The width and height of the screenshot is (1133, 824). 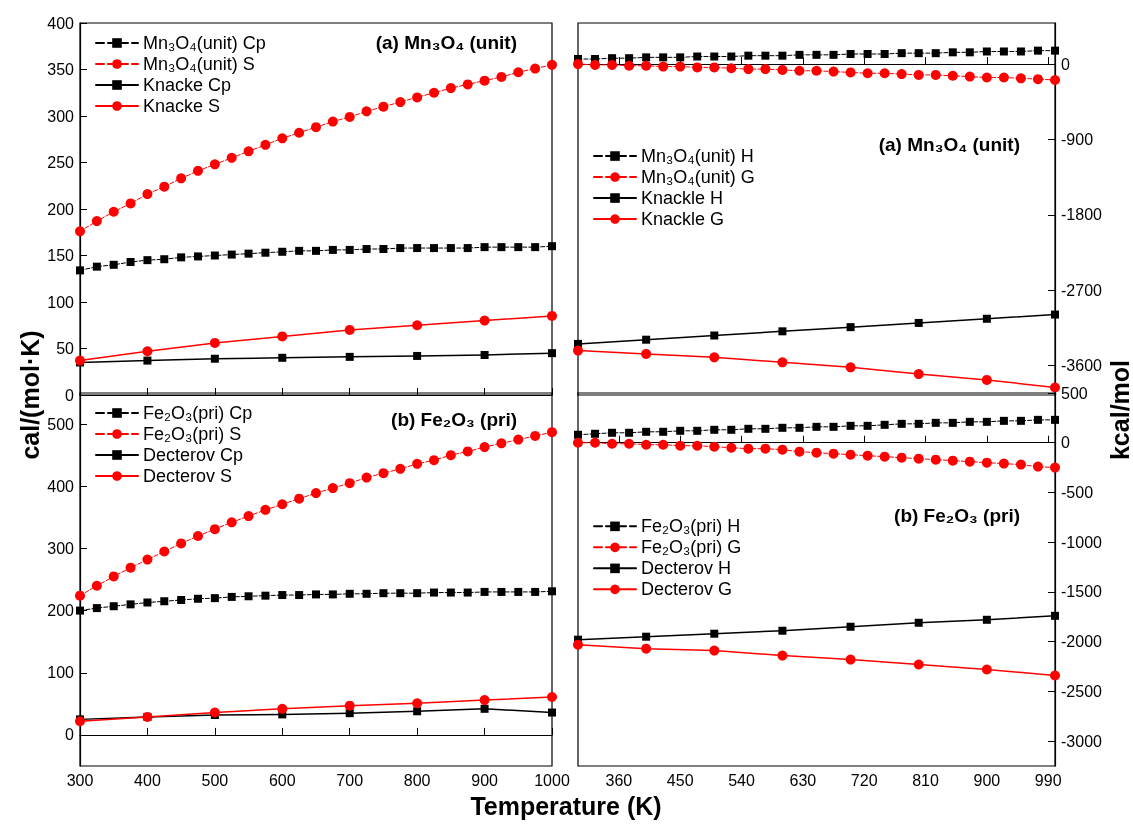 What do you see at coordinates (446, 42) in the screenshot?
I see `text: (a) Mn₃O₄ (unit)` at bounding box center [446, 42].